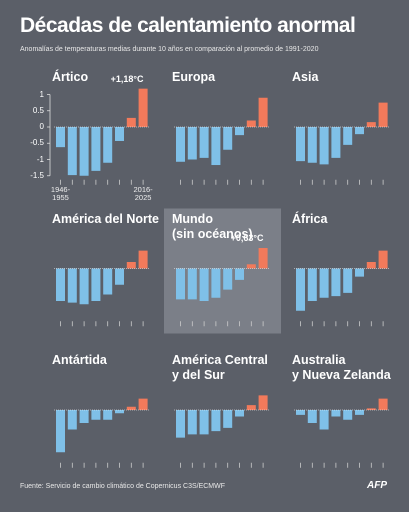 The height and width of the screenshot is (512, 409). Describe the element at coordinates (105, 218) in the screenshot. I see `panel-title: América del Norte` at that location.